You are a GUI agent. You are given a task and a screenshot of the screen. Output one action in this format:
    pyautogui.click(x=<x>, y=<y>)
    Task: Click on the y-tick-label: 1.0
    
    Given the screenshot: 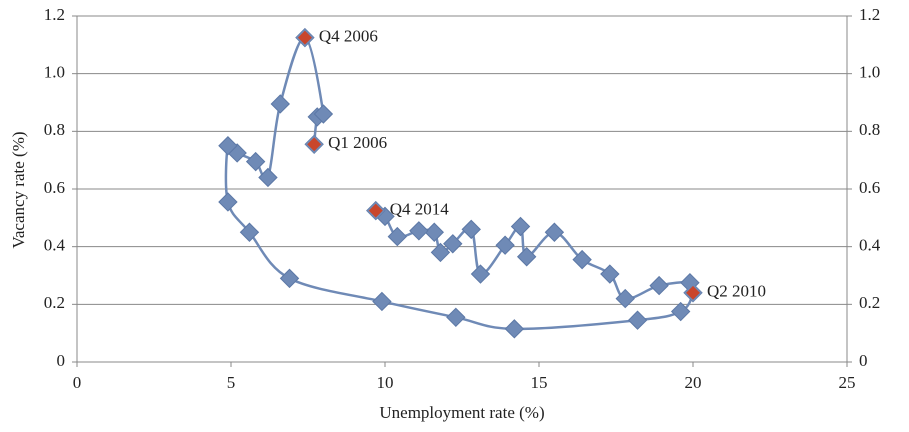 What is the action you would take?
    pyautogui.click(x=54, y=72)
    